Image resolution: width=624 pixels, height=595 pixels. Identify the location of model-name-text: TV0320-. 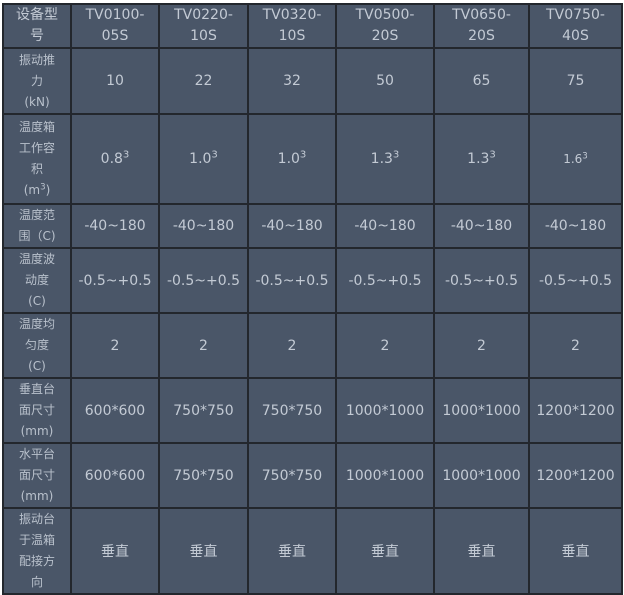
(292, 15).